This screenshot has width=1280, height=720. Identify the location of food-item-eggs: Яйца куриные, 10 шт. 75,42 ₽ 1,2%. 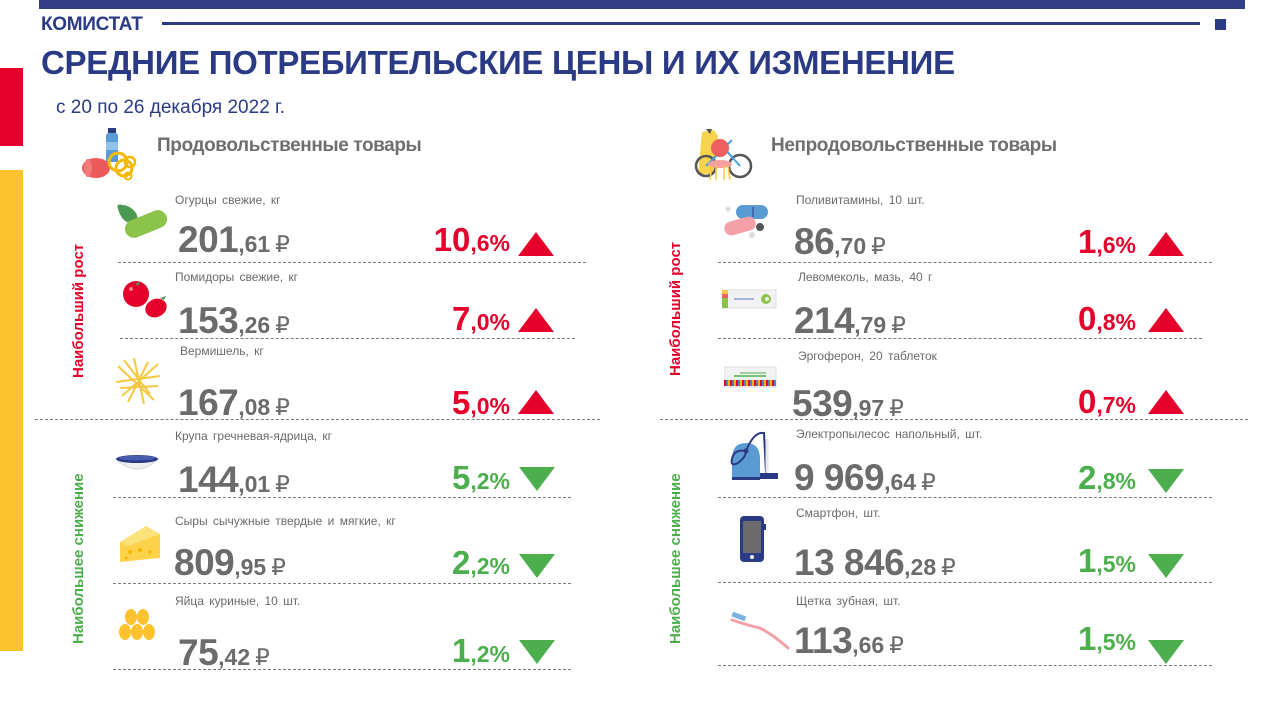
(350, 634).